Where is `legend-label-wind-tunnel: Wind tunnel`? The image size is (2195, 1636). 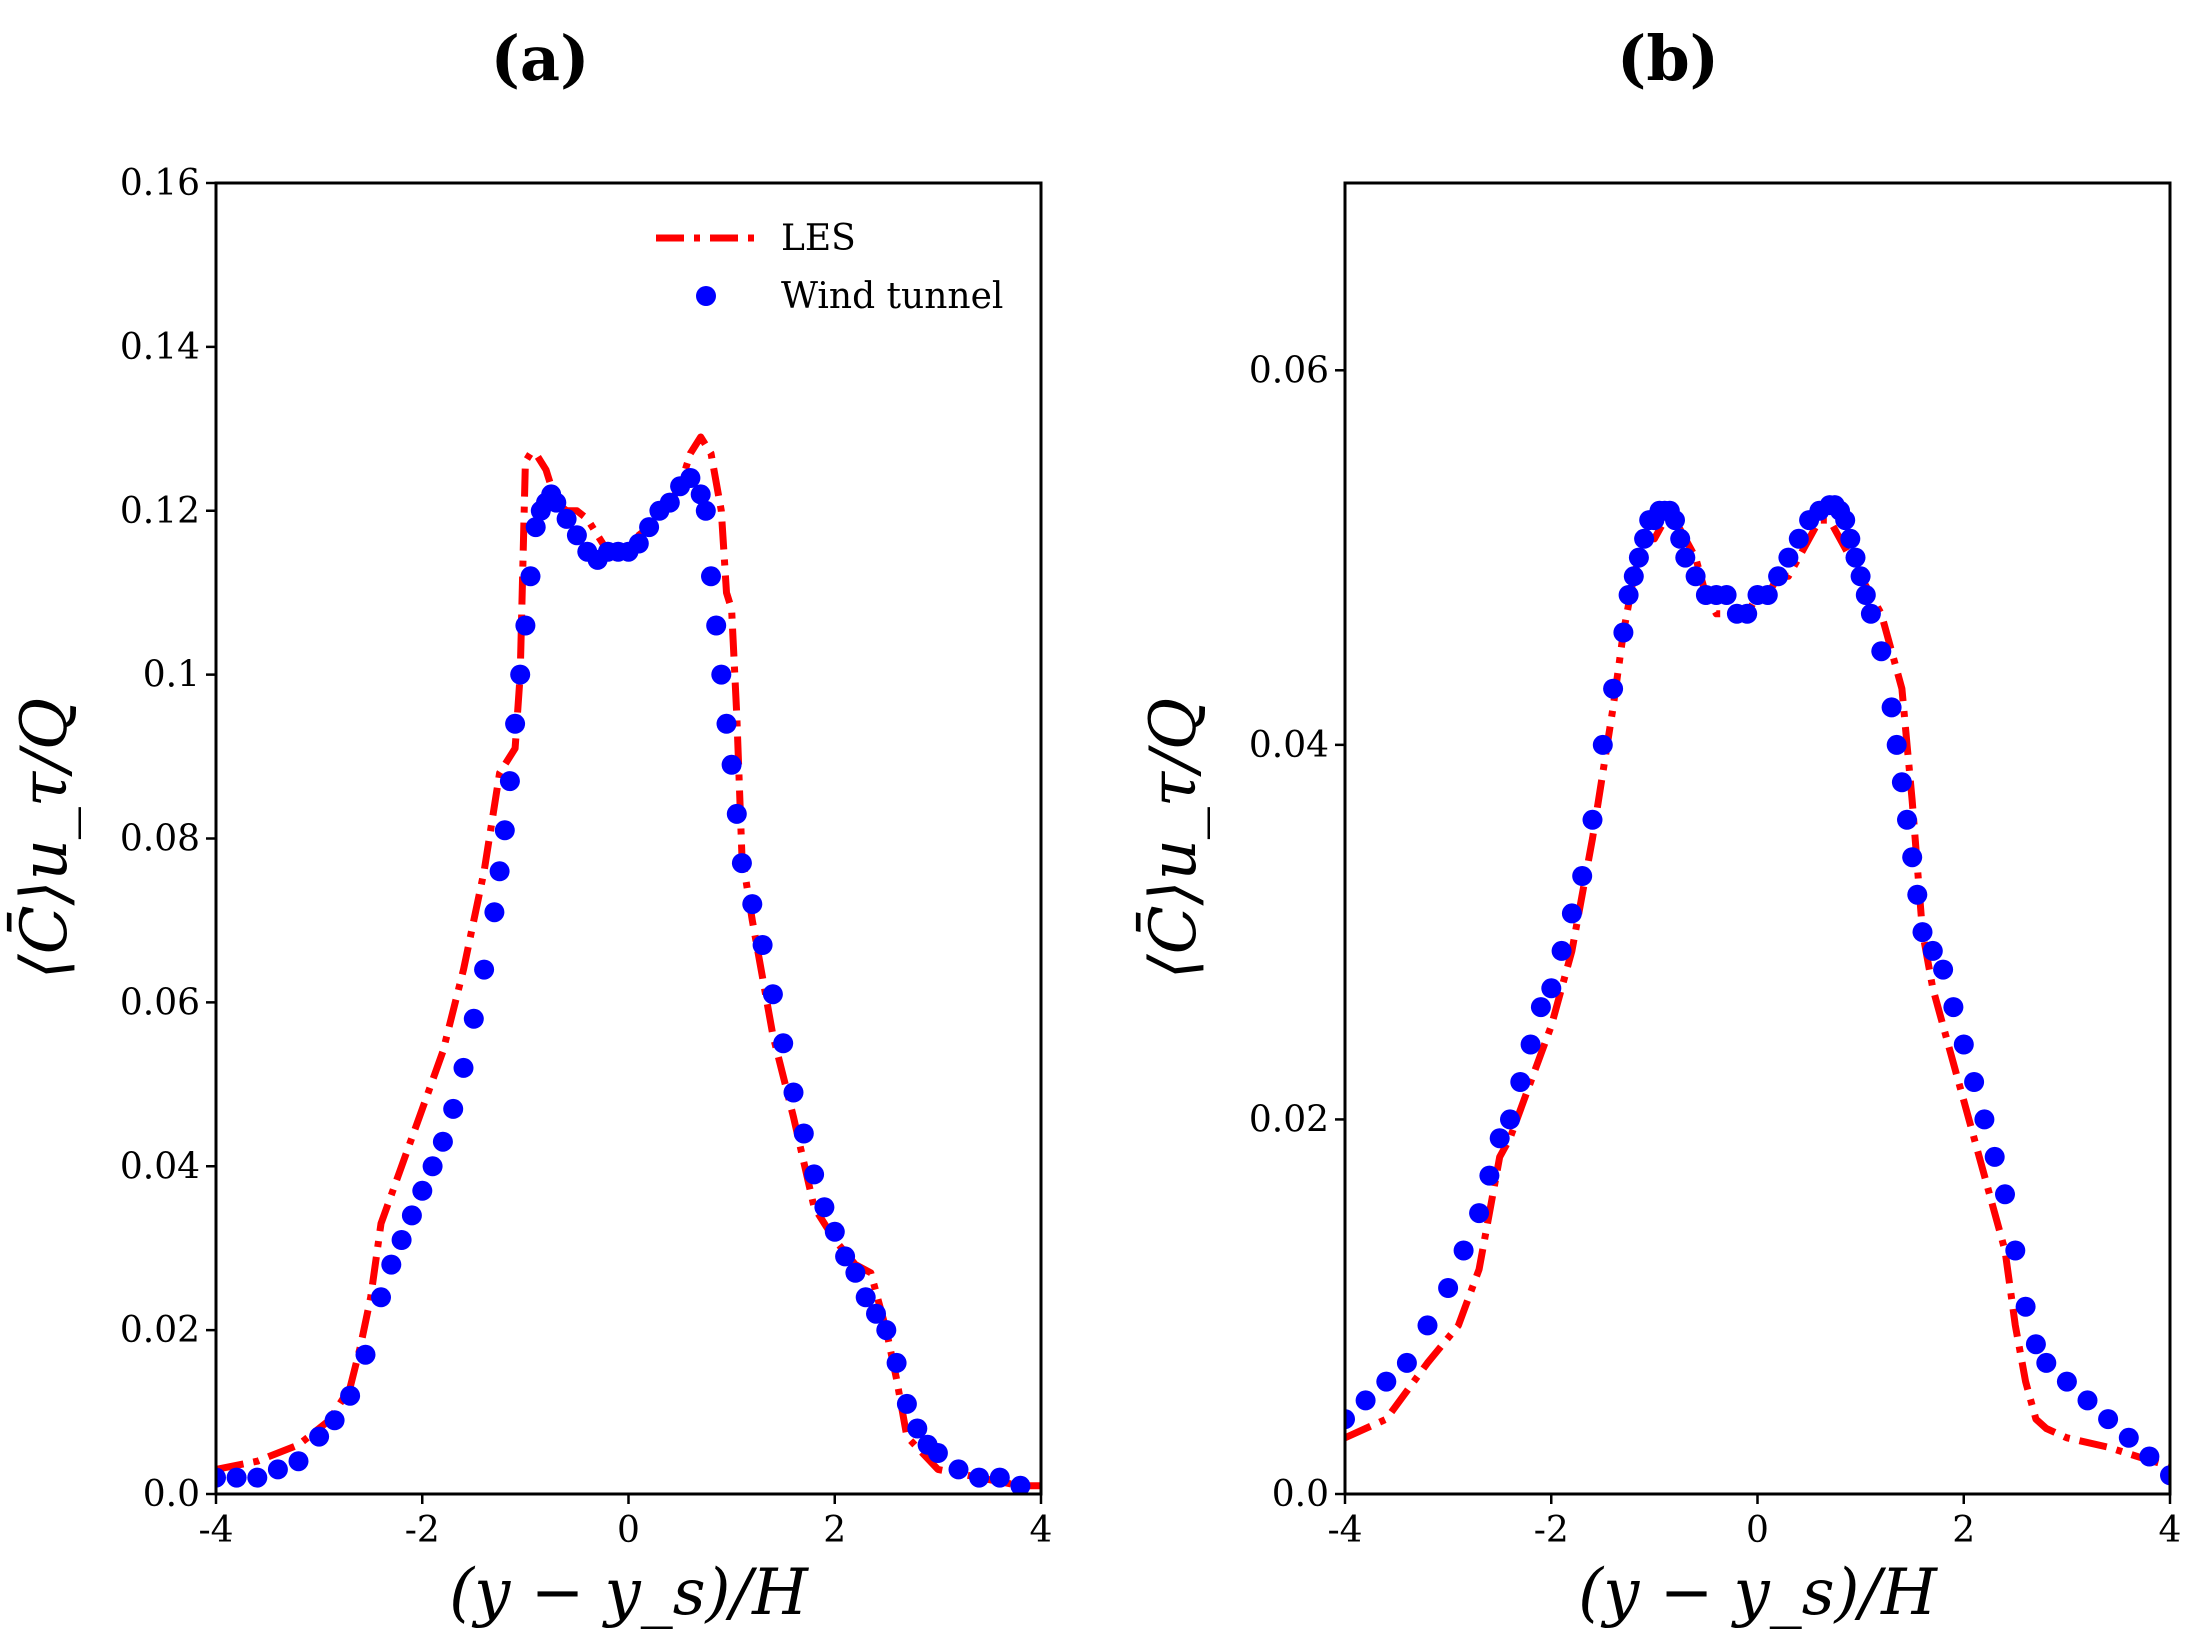 legend-label-wind-tunnel: Wind tunnel is located at coordinates (892, 296).